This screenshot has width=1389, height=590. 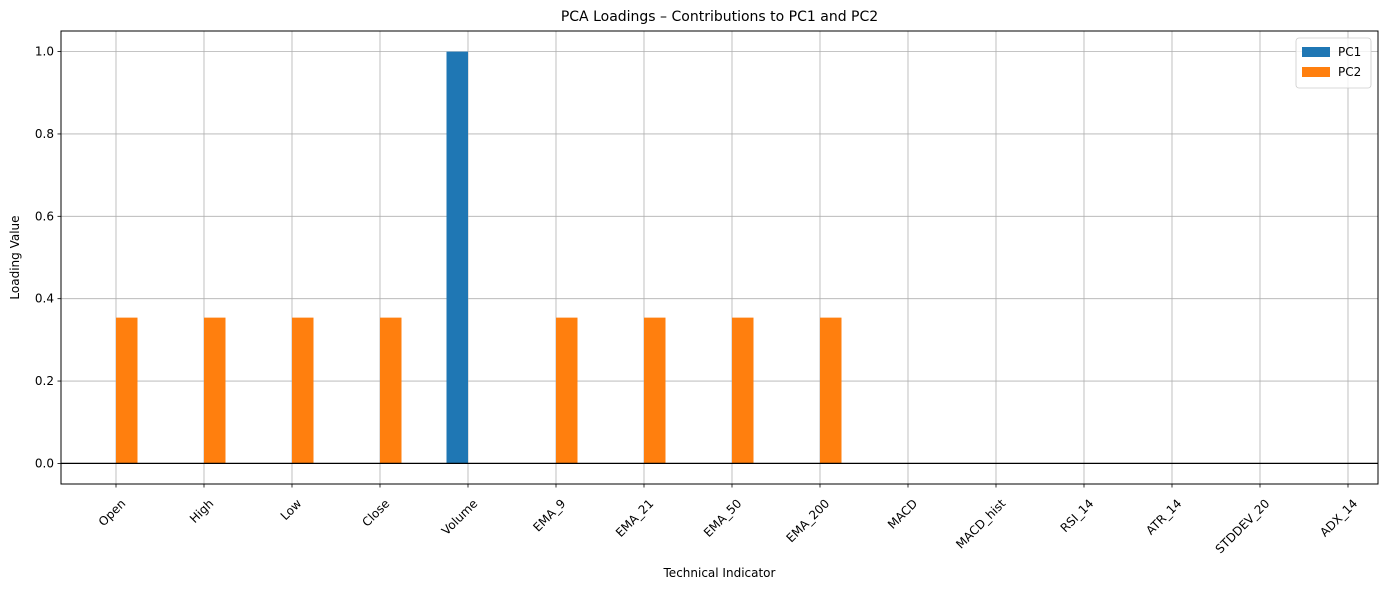 What do you see at coordinates (1316, 52) in the screenshot?
I see `legend-swatch-pc1` at bounding box center [1316, 52].